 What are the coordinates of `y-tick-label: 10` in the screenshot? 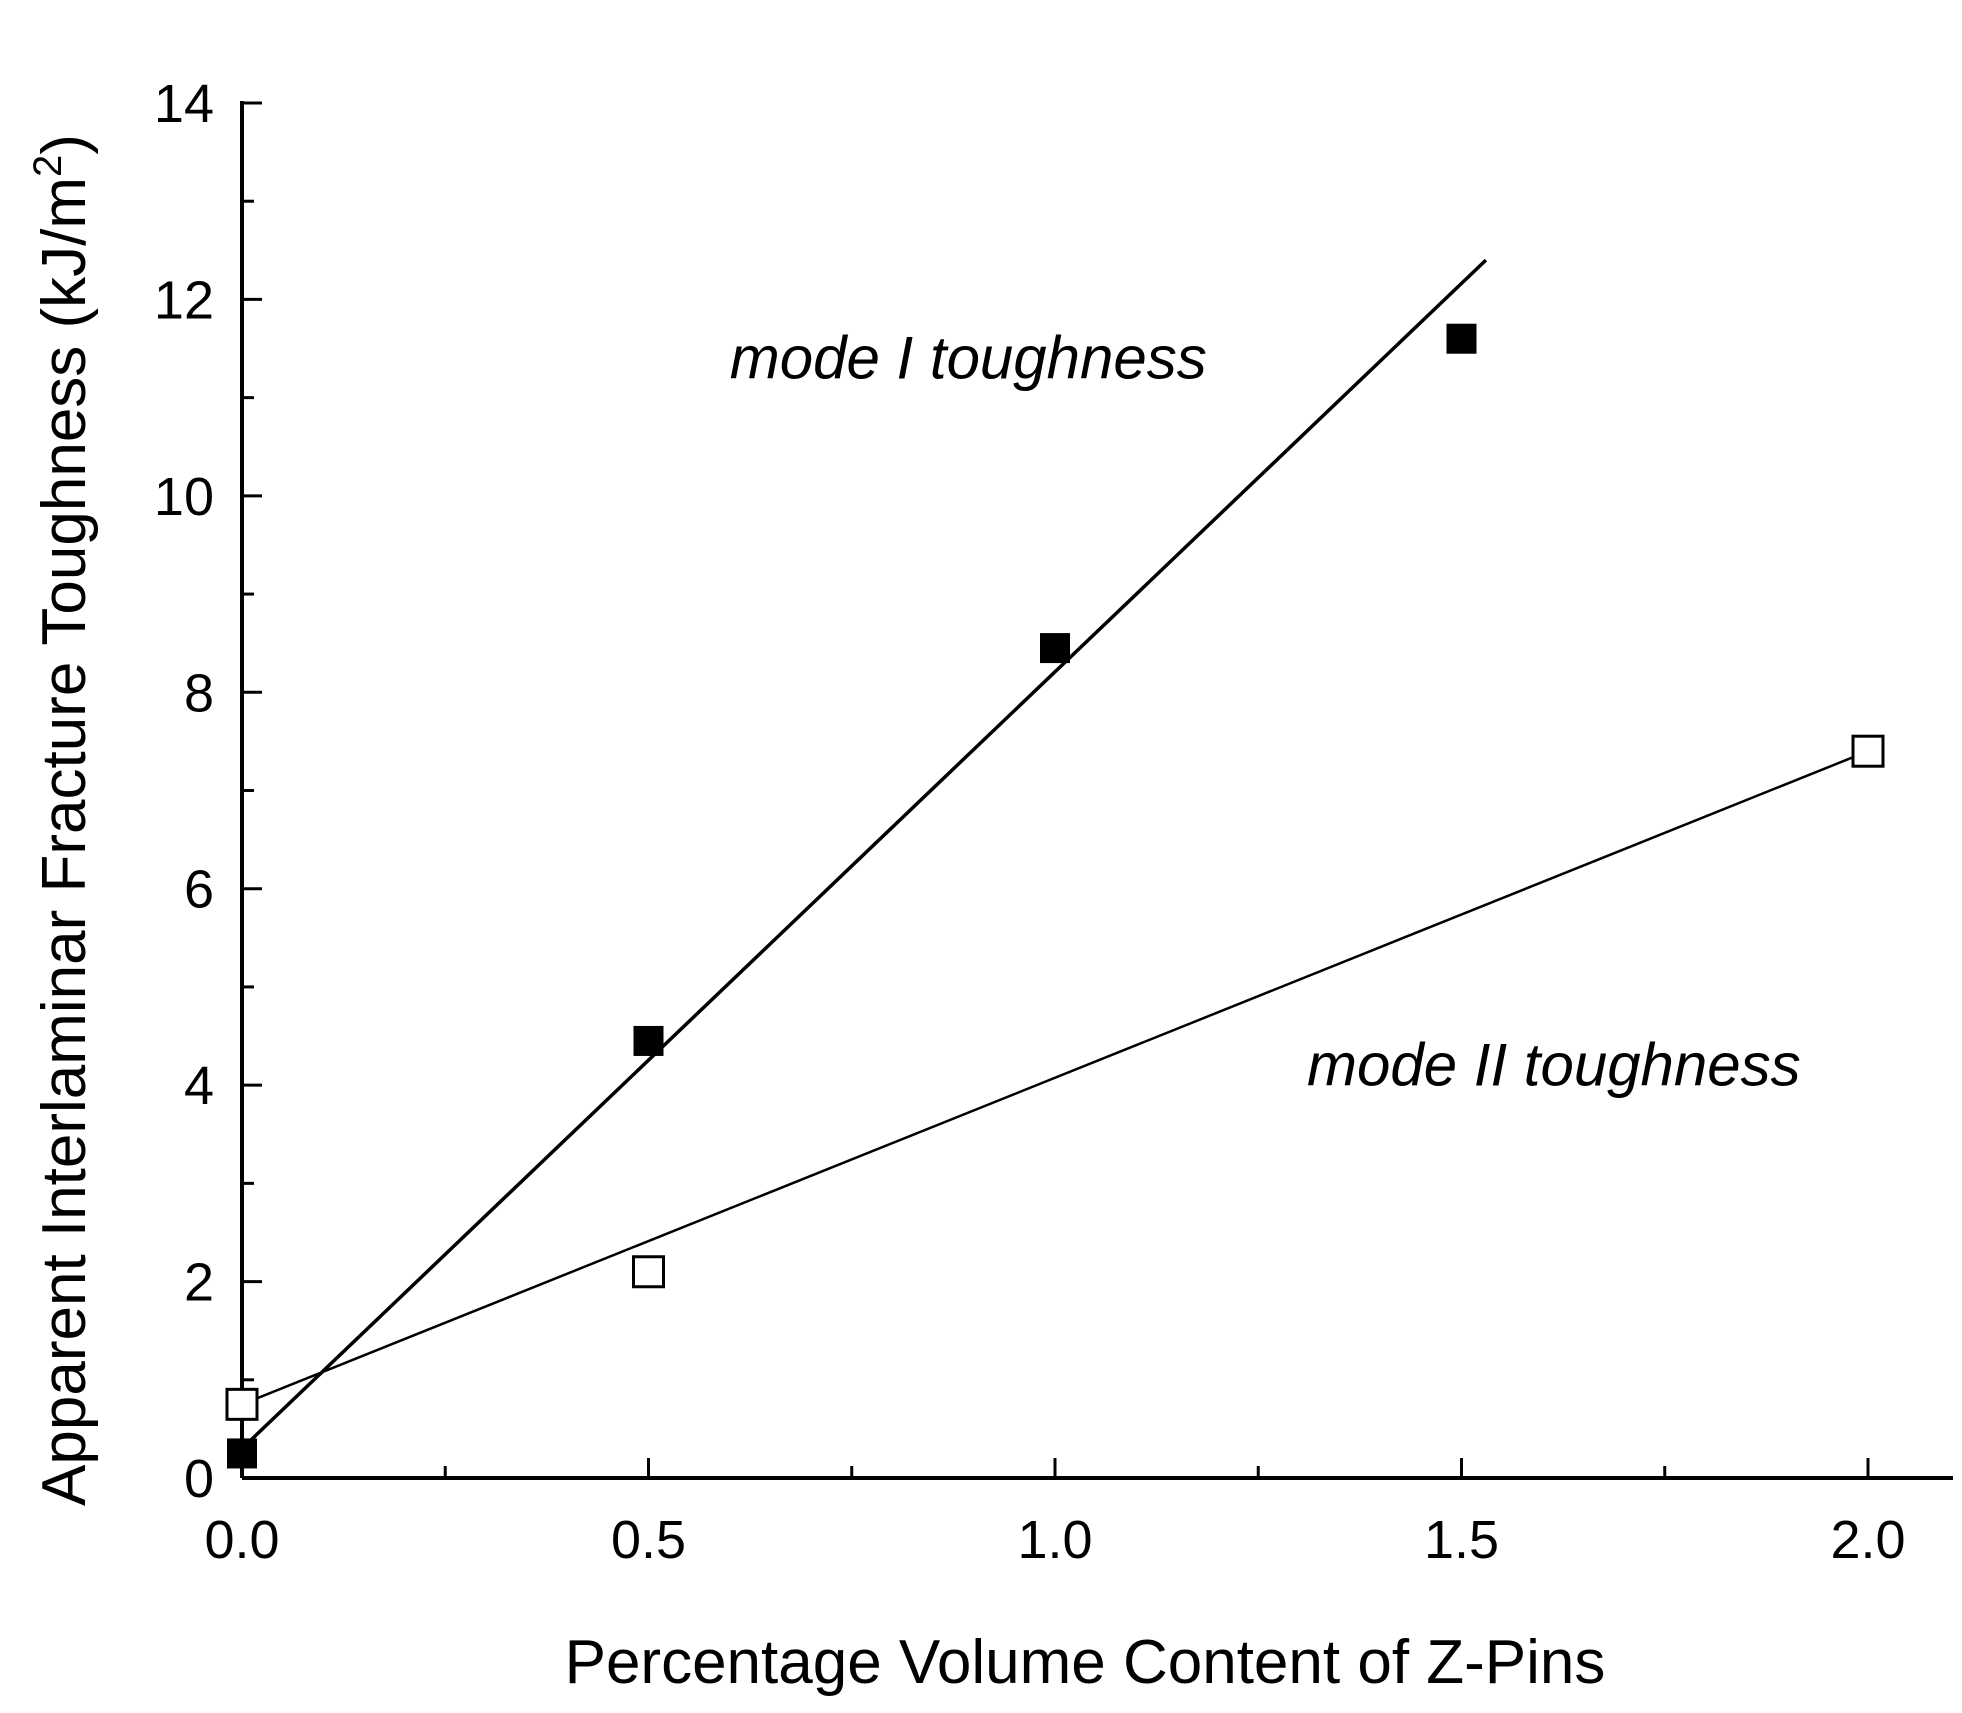 It's located at (184, 497).